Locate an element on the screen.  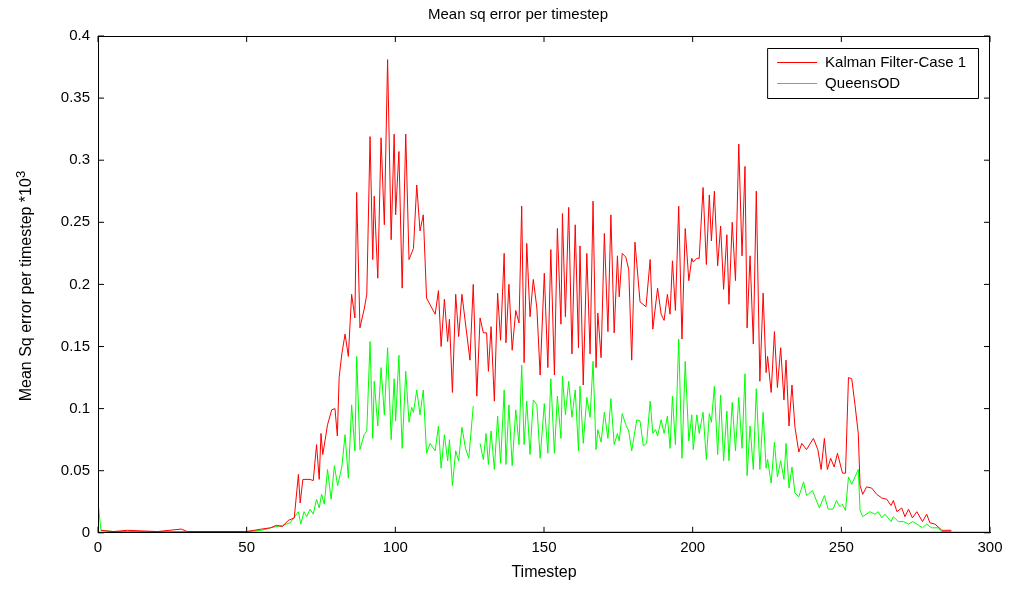
y-tick-label: 0.15 is located at coordinates (75, 345).